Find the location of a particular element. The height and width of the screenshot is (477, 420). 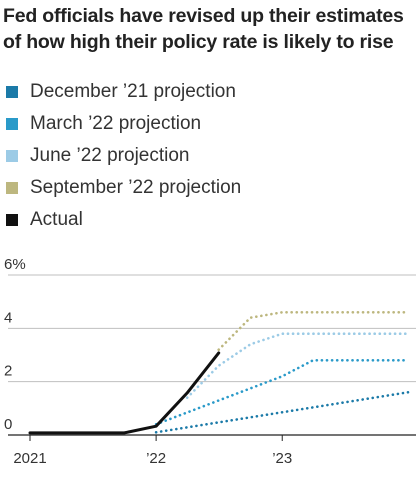

legend-item-december-21: December ’21 projection is located at coordinates (123, 92).